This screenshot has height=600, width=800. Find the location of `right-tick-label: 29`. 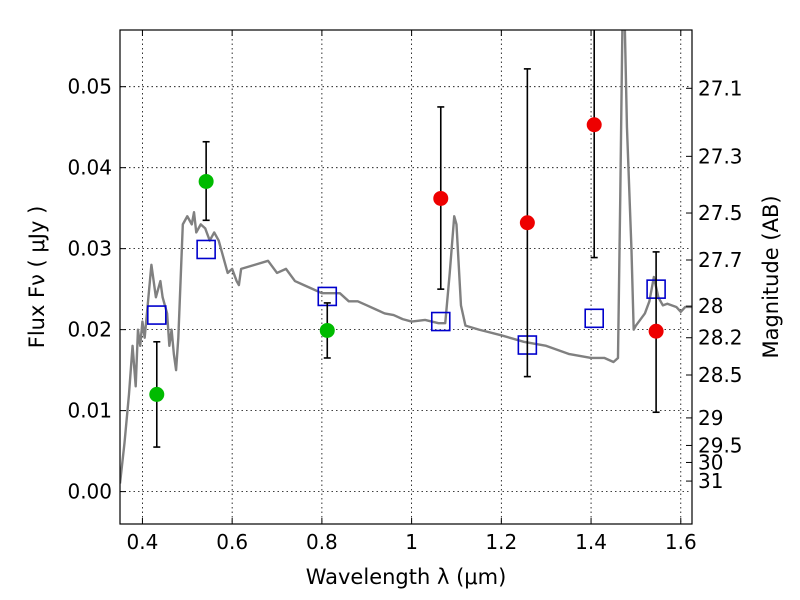

right-tick-label: 29 is located at coordinates (710, 418).